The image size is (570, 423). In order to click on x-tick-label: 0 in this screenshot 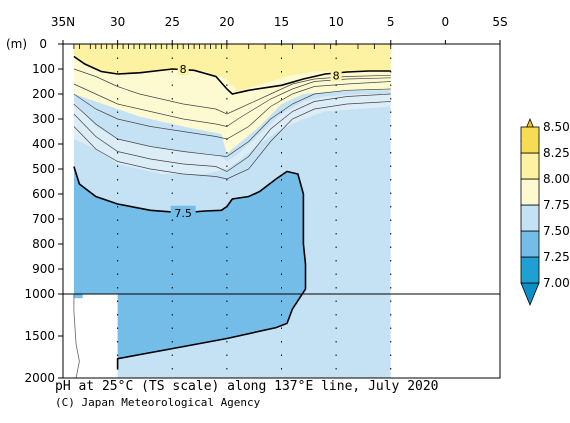, I will do `click(446, 22)`.